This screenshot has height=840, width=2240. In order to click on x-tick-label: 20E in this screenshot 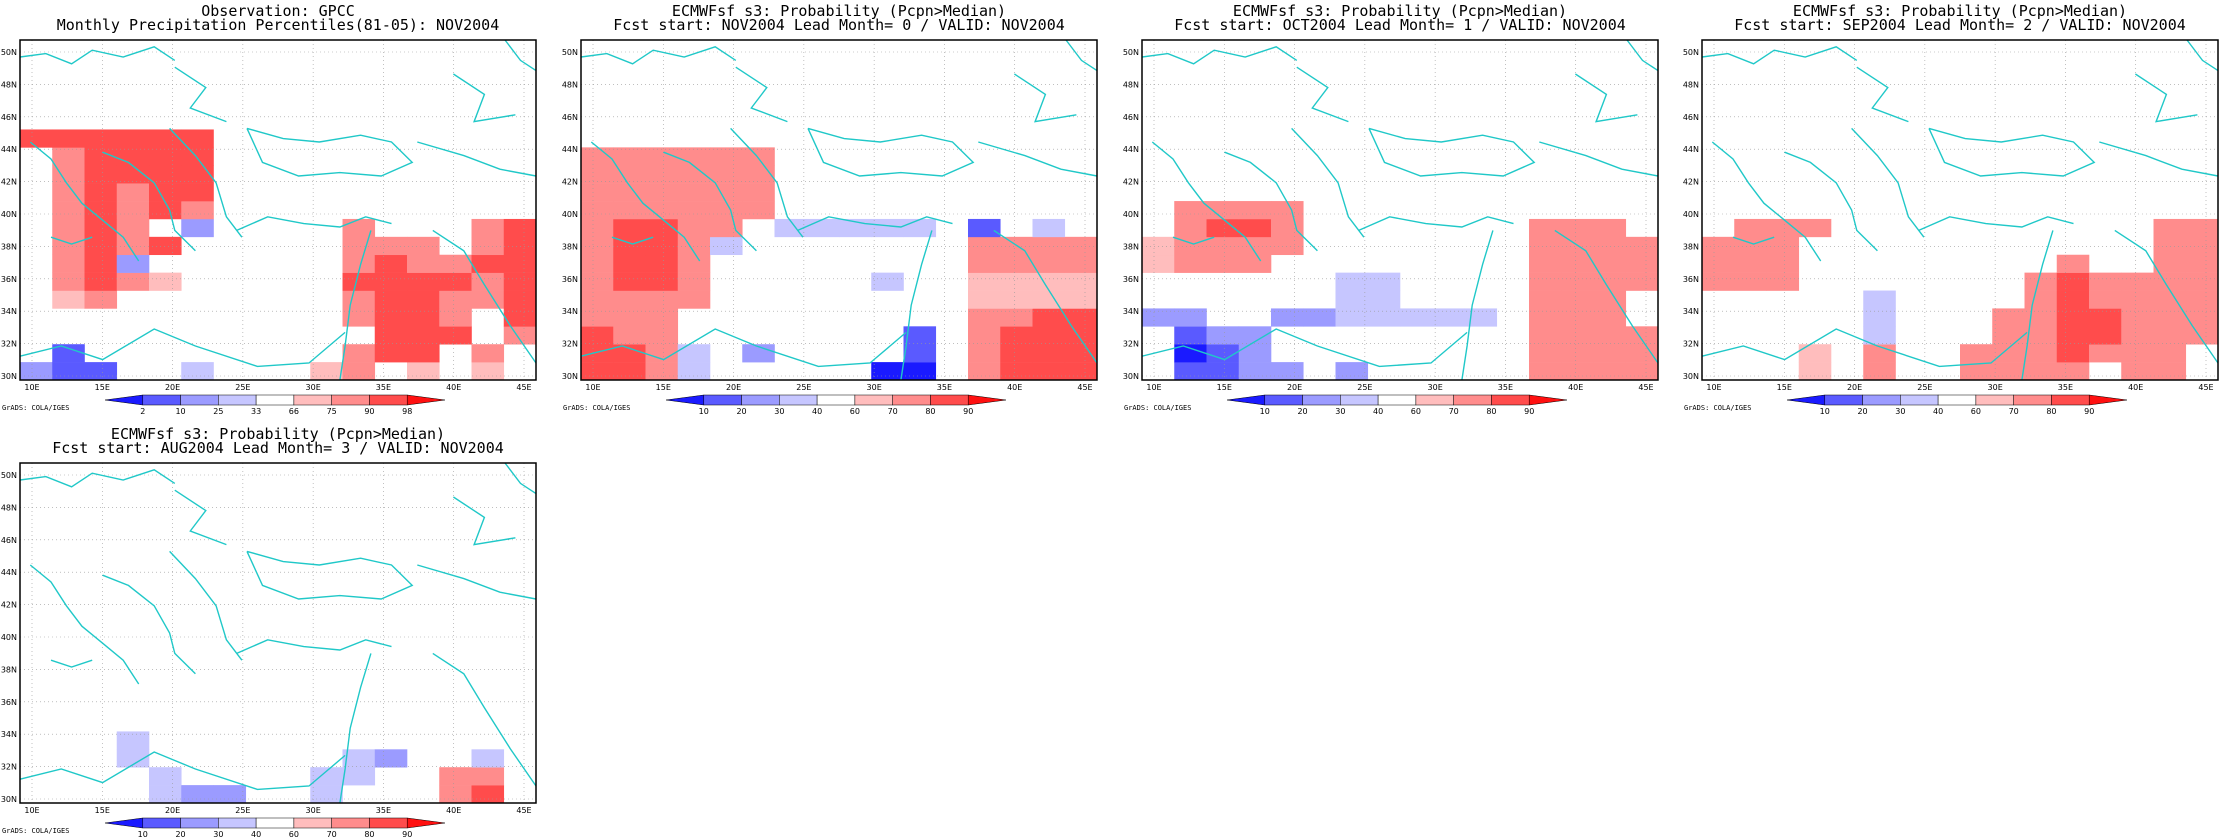, I will do `click(1294, 387)`.